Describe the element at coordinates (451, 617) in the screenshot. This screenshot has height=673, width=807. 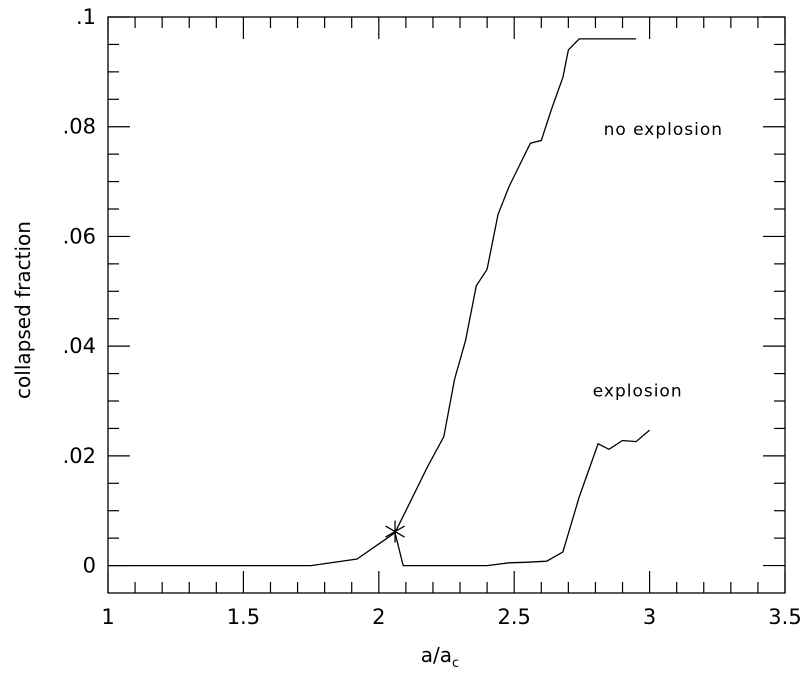
I see `x-tick-labels: 1 1.5 2 2.5 3 3.5` at that location.